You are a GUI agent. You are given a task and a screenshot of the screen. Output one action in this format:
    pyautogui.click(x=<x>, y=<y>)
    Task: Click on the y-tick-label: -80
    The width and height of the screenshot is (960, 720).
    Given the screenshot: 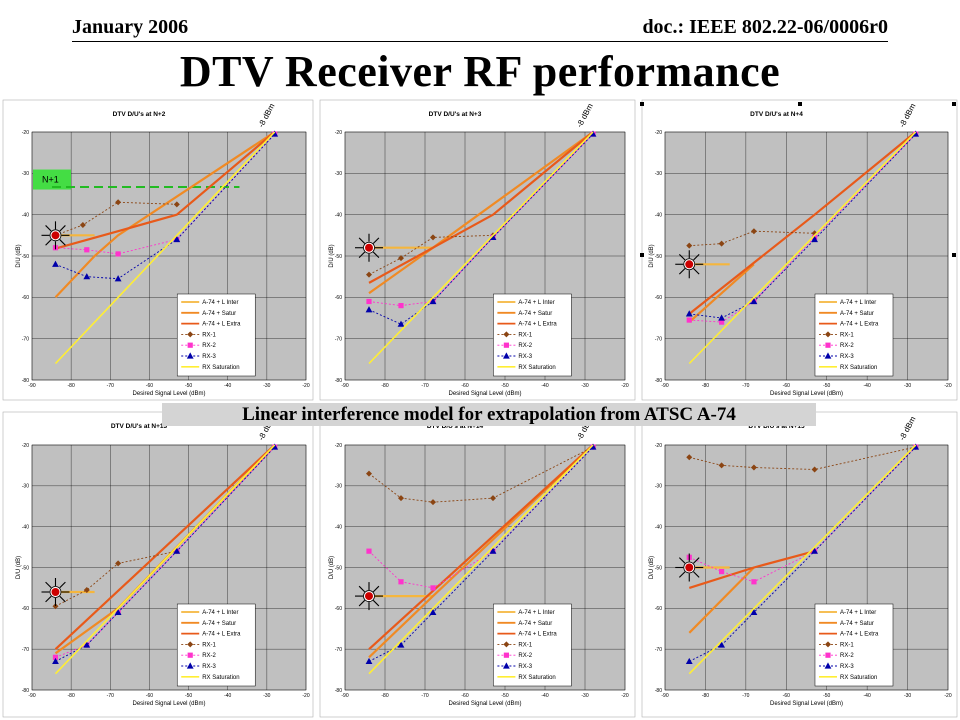 What is the action you would take?
    pyautogui.click(x=25, y=691)
    